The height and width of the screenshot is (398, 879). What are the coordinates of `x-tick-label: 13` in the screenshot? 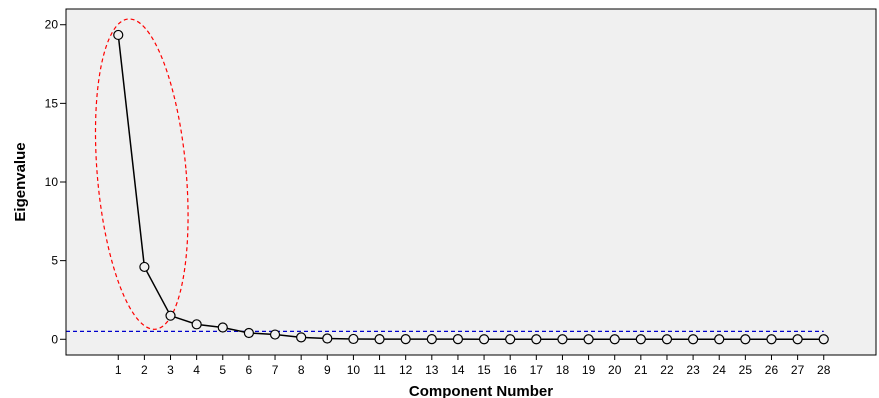 It's located at (432, 370).